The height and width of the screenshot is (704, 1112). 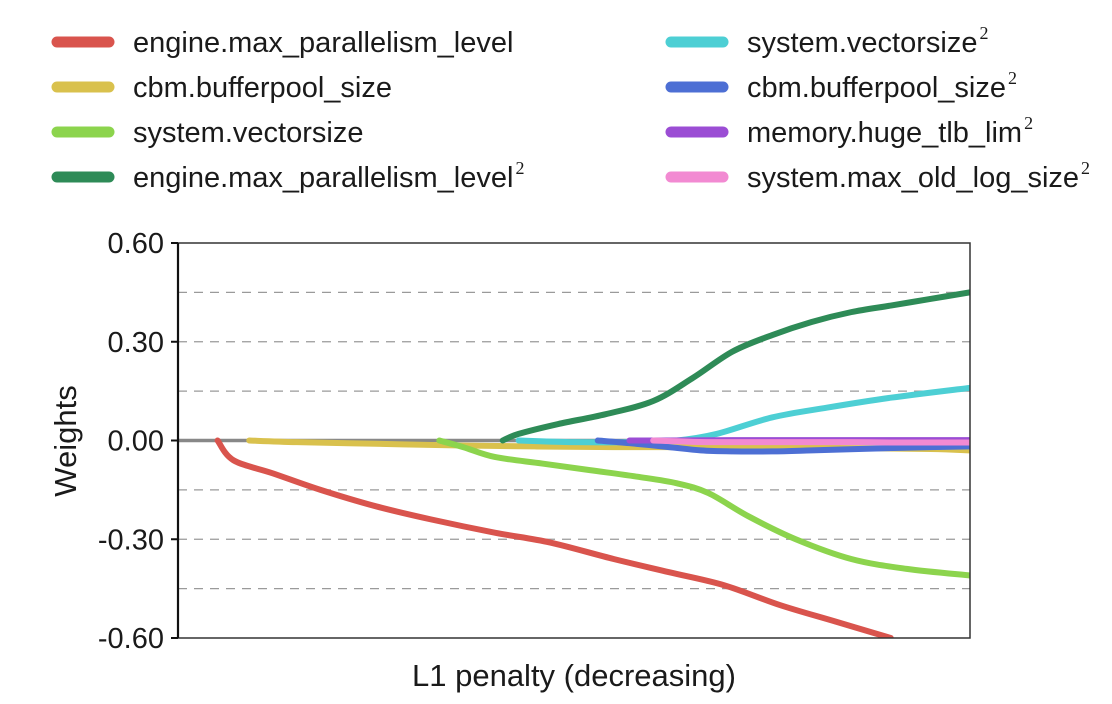 I want to click on y-tick-label-3: -0.30, so click(x=131, y=540).